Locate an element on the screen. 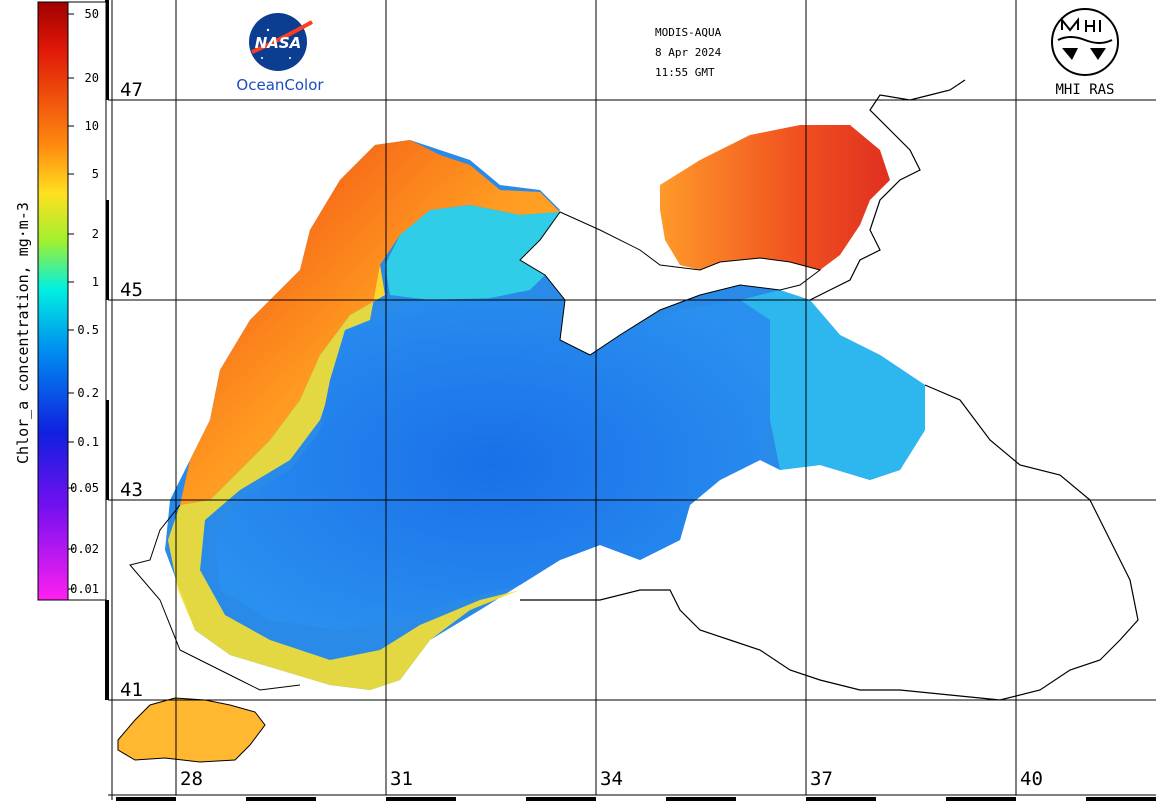  colorbar-tick-label: 0.2 is located at coordinates (88, 393).